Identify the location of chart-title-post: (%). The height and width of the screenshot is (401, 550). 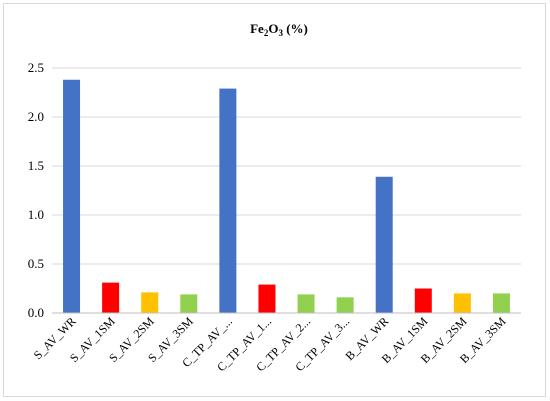
(295, 28).